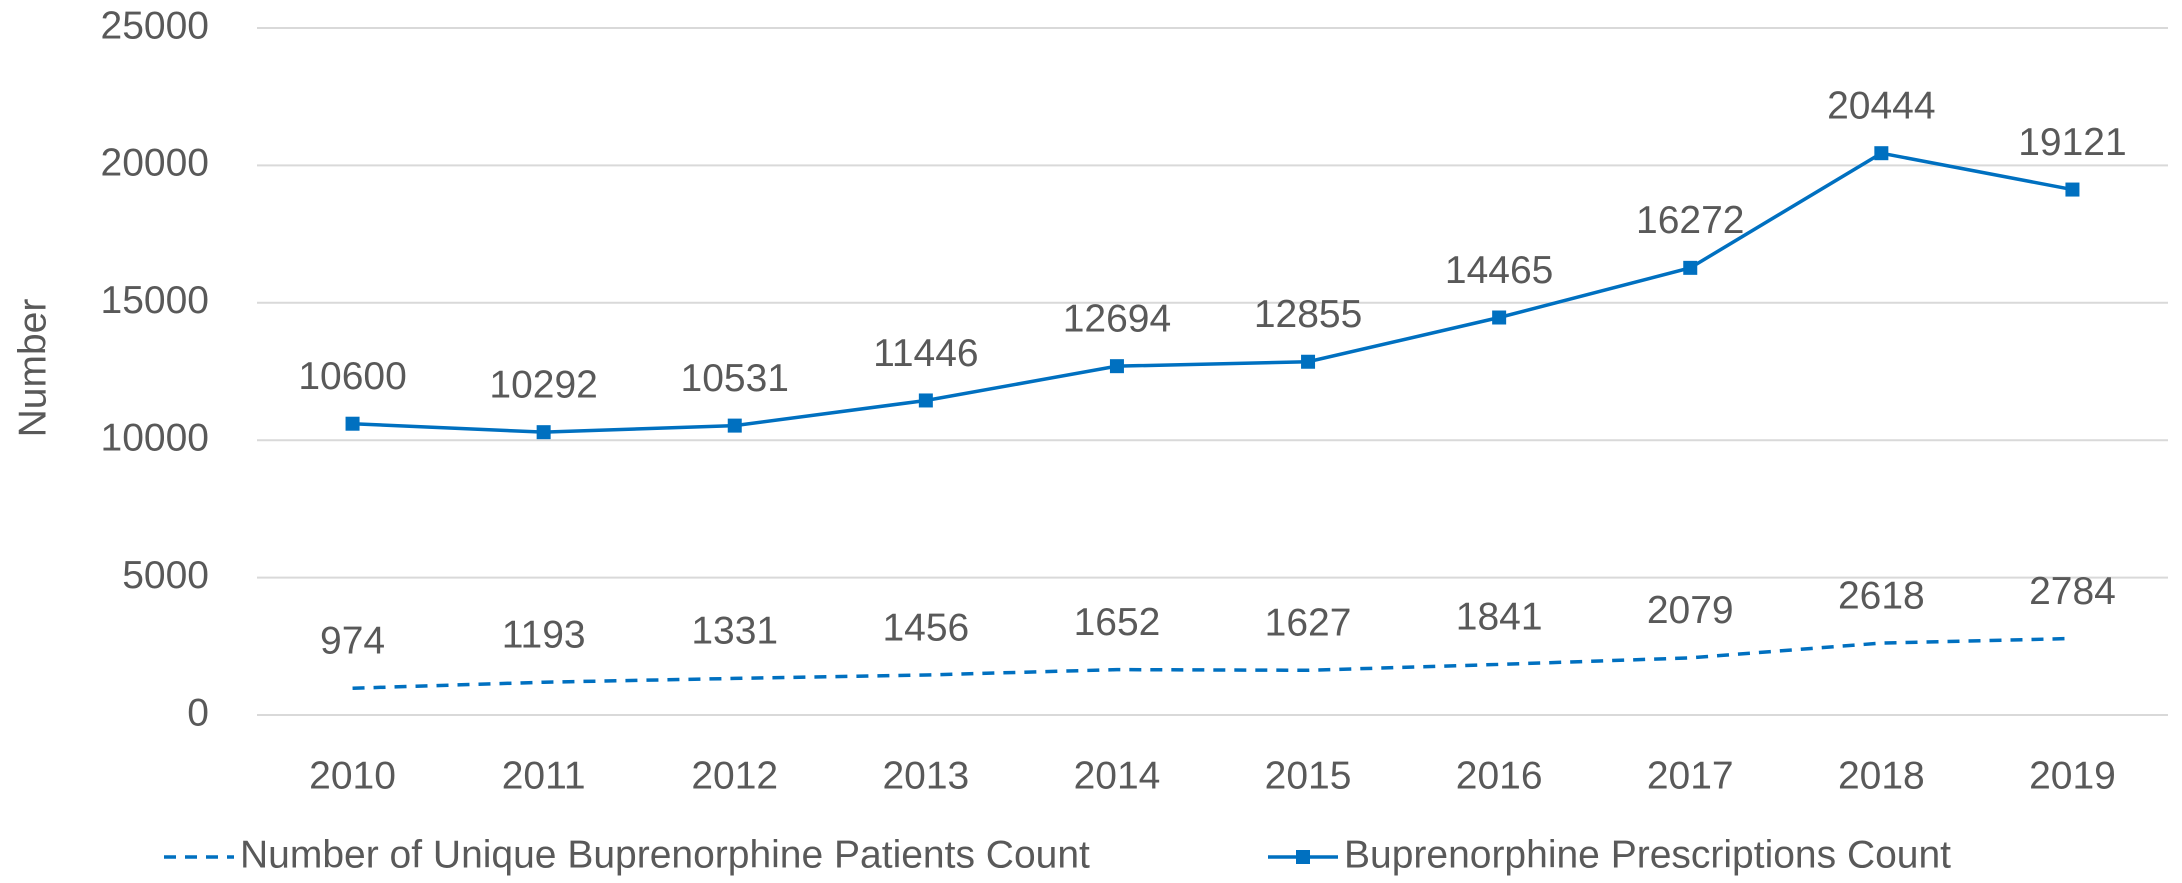  What do you see at coordinates (734, 775) in the screenshot?
I see `x-tick-label: 2012` at bounding box center [734, 775].